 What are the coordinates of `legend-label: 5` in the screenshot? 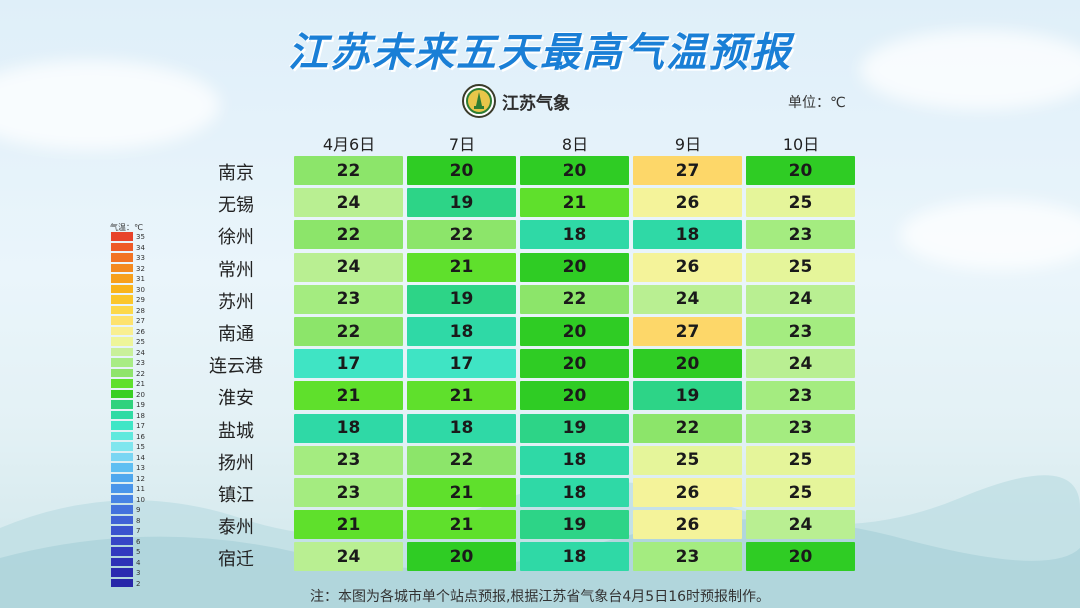 It's located at (138, 552).